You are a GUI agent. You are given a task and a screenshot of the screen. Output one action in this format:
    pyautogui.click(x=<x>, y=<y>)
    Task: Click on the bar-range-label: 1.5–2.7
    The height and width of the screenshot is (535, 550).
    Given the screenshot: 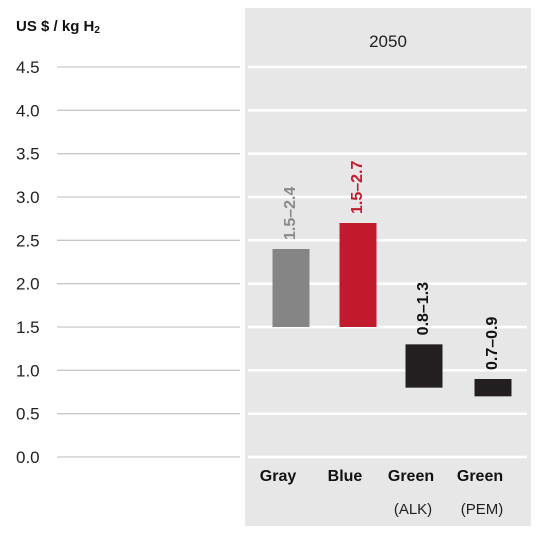 What is the action you would take?
    pyautogui.click(x=357, y=187)
    